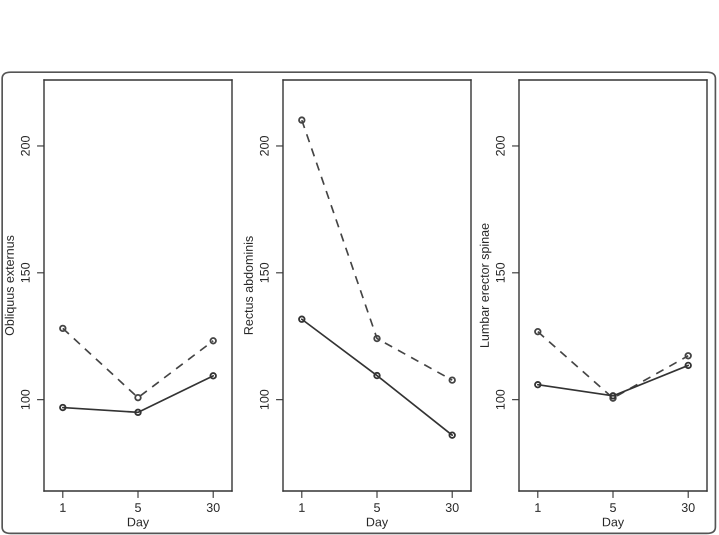  What do you see at coordinates (486, 286) in the screenshot?
I see `y-axis-title: Lumbar erector spinae` at bounding box center [486, 286].